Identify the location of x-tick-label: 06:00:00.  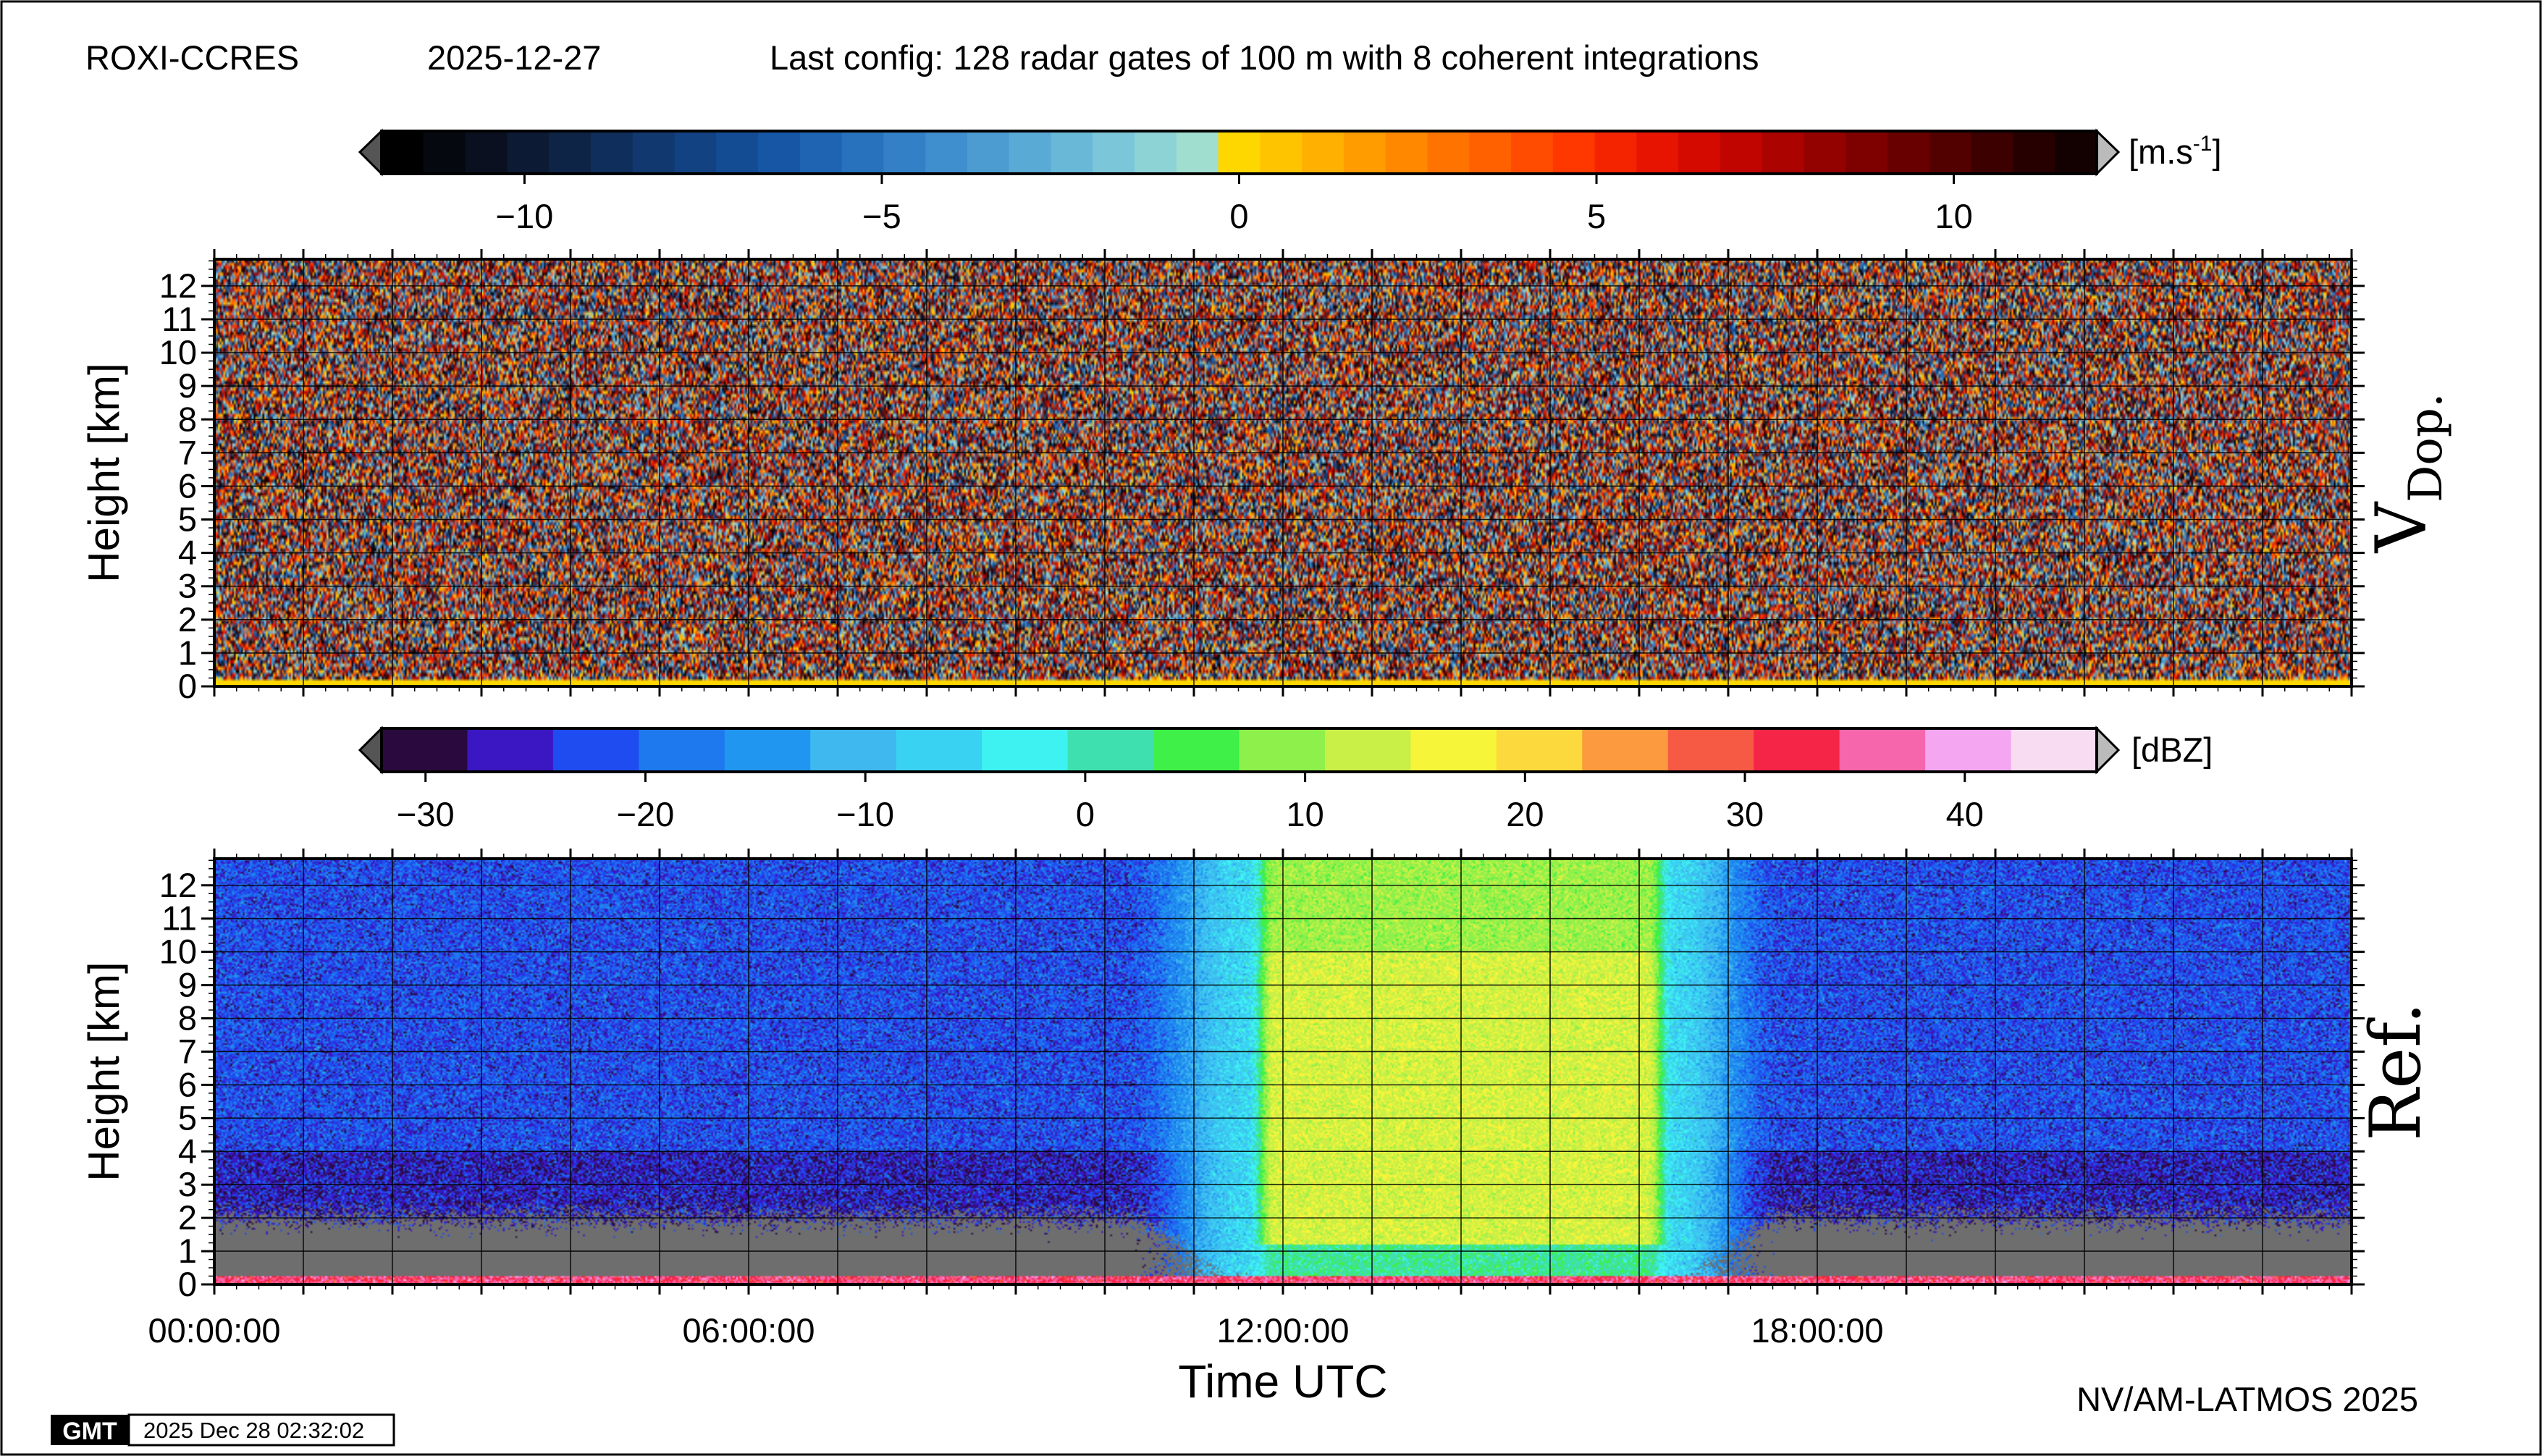
(749, 1330).